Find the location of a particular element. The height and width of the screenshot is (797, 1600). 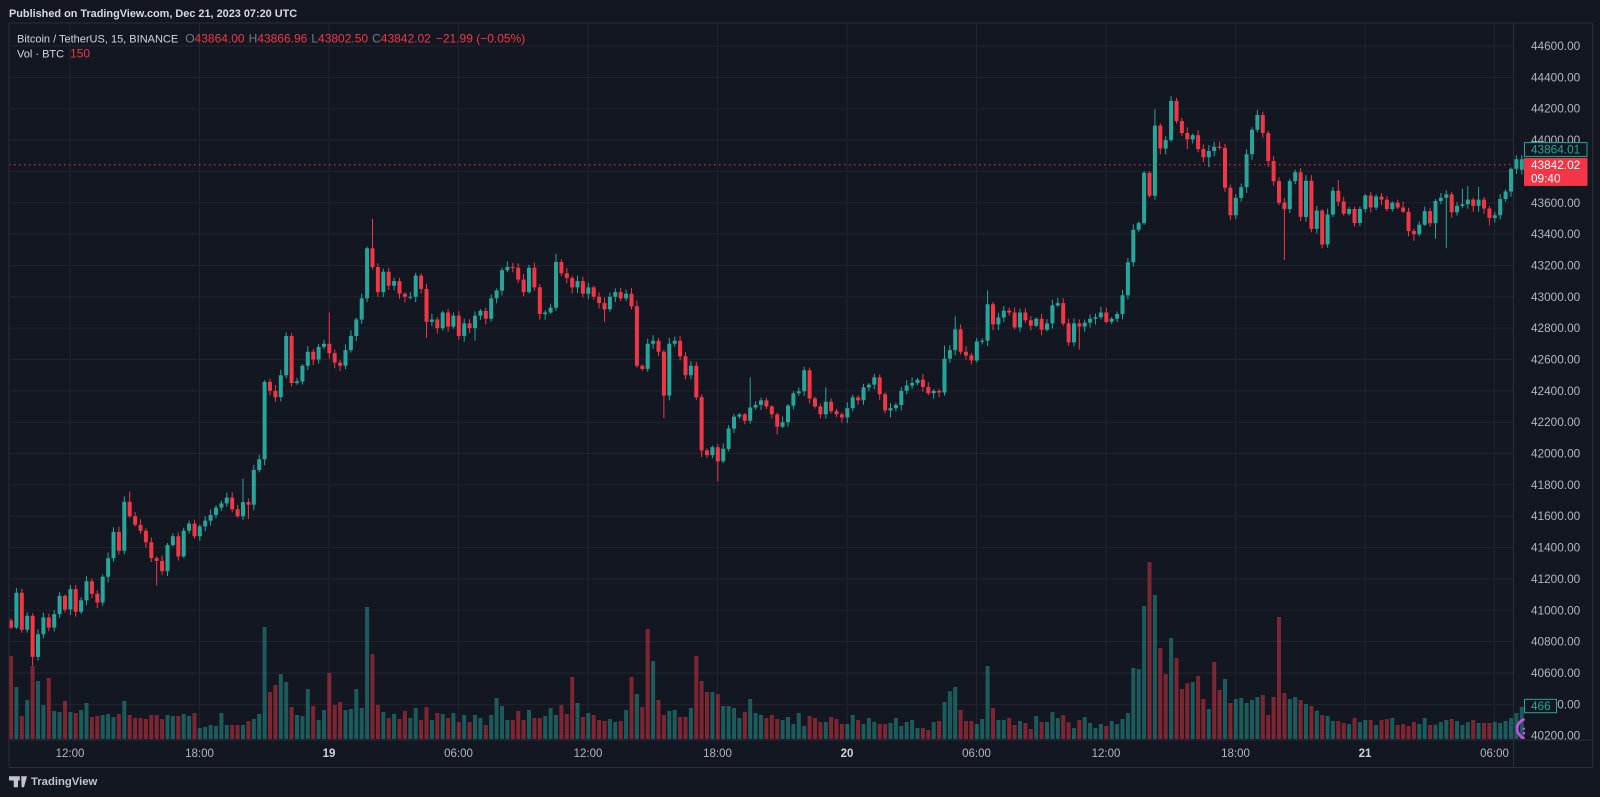

svg-text: 43600.00 is located at coordinates (1556, 203).